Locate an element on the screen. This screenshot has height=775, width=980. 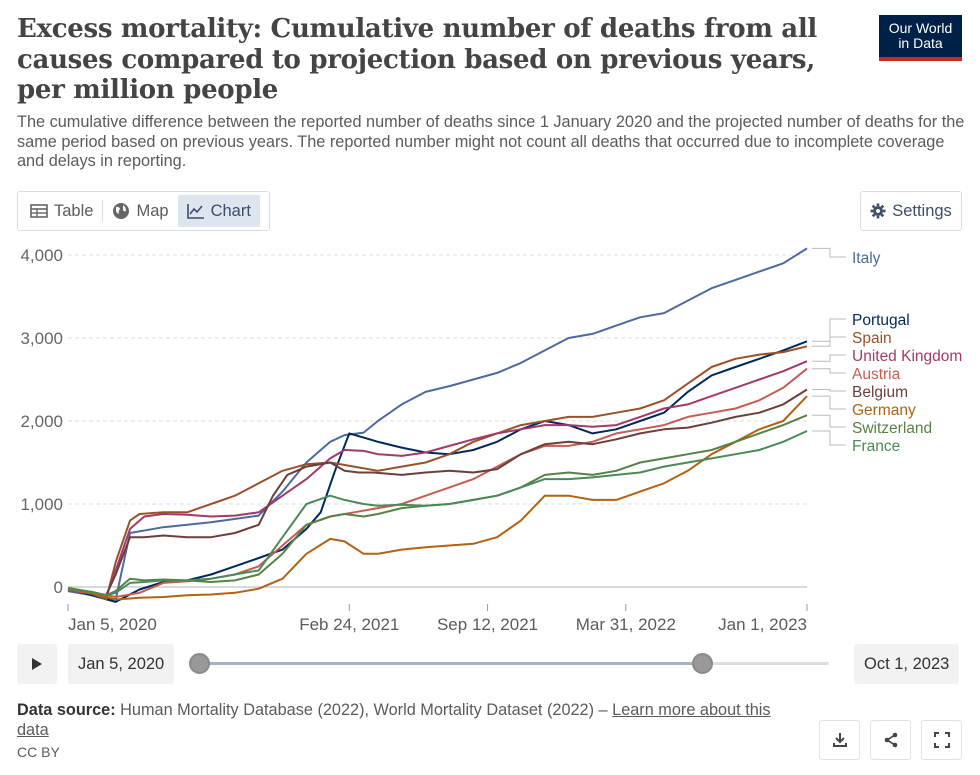
legend-connector-italy is located at coordinates (829, 252).